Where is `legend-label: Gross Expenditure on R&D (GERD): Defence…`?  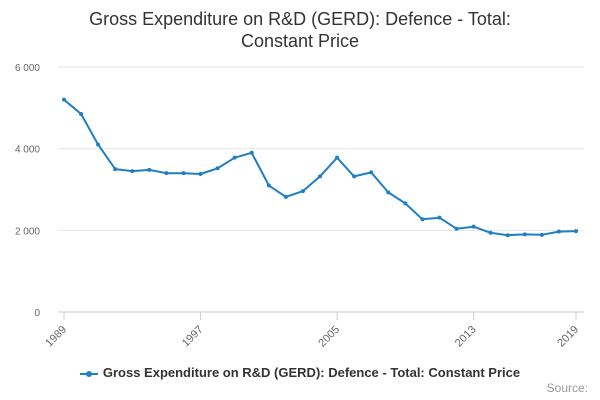
legend-label: Gross Expenditure on R&D (GERD): Defence… is located at coordinates (311, 372).